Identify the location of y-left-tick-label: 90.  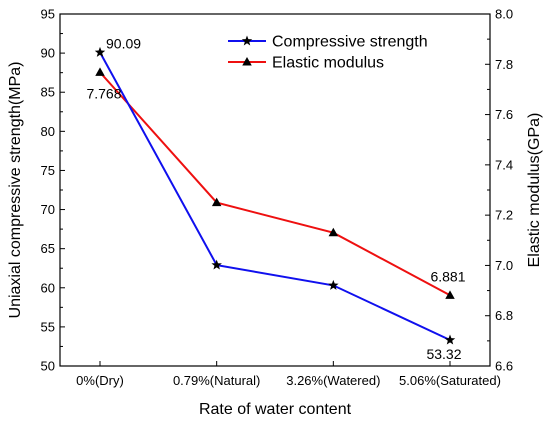
(48, 53).